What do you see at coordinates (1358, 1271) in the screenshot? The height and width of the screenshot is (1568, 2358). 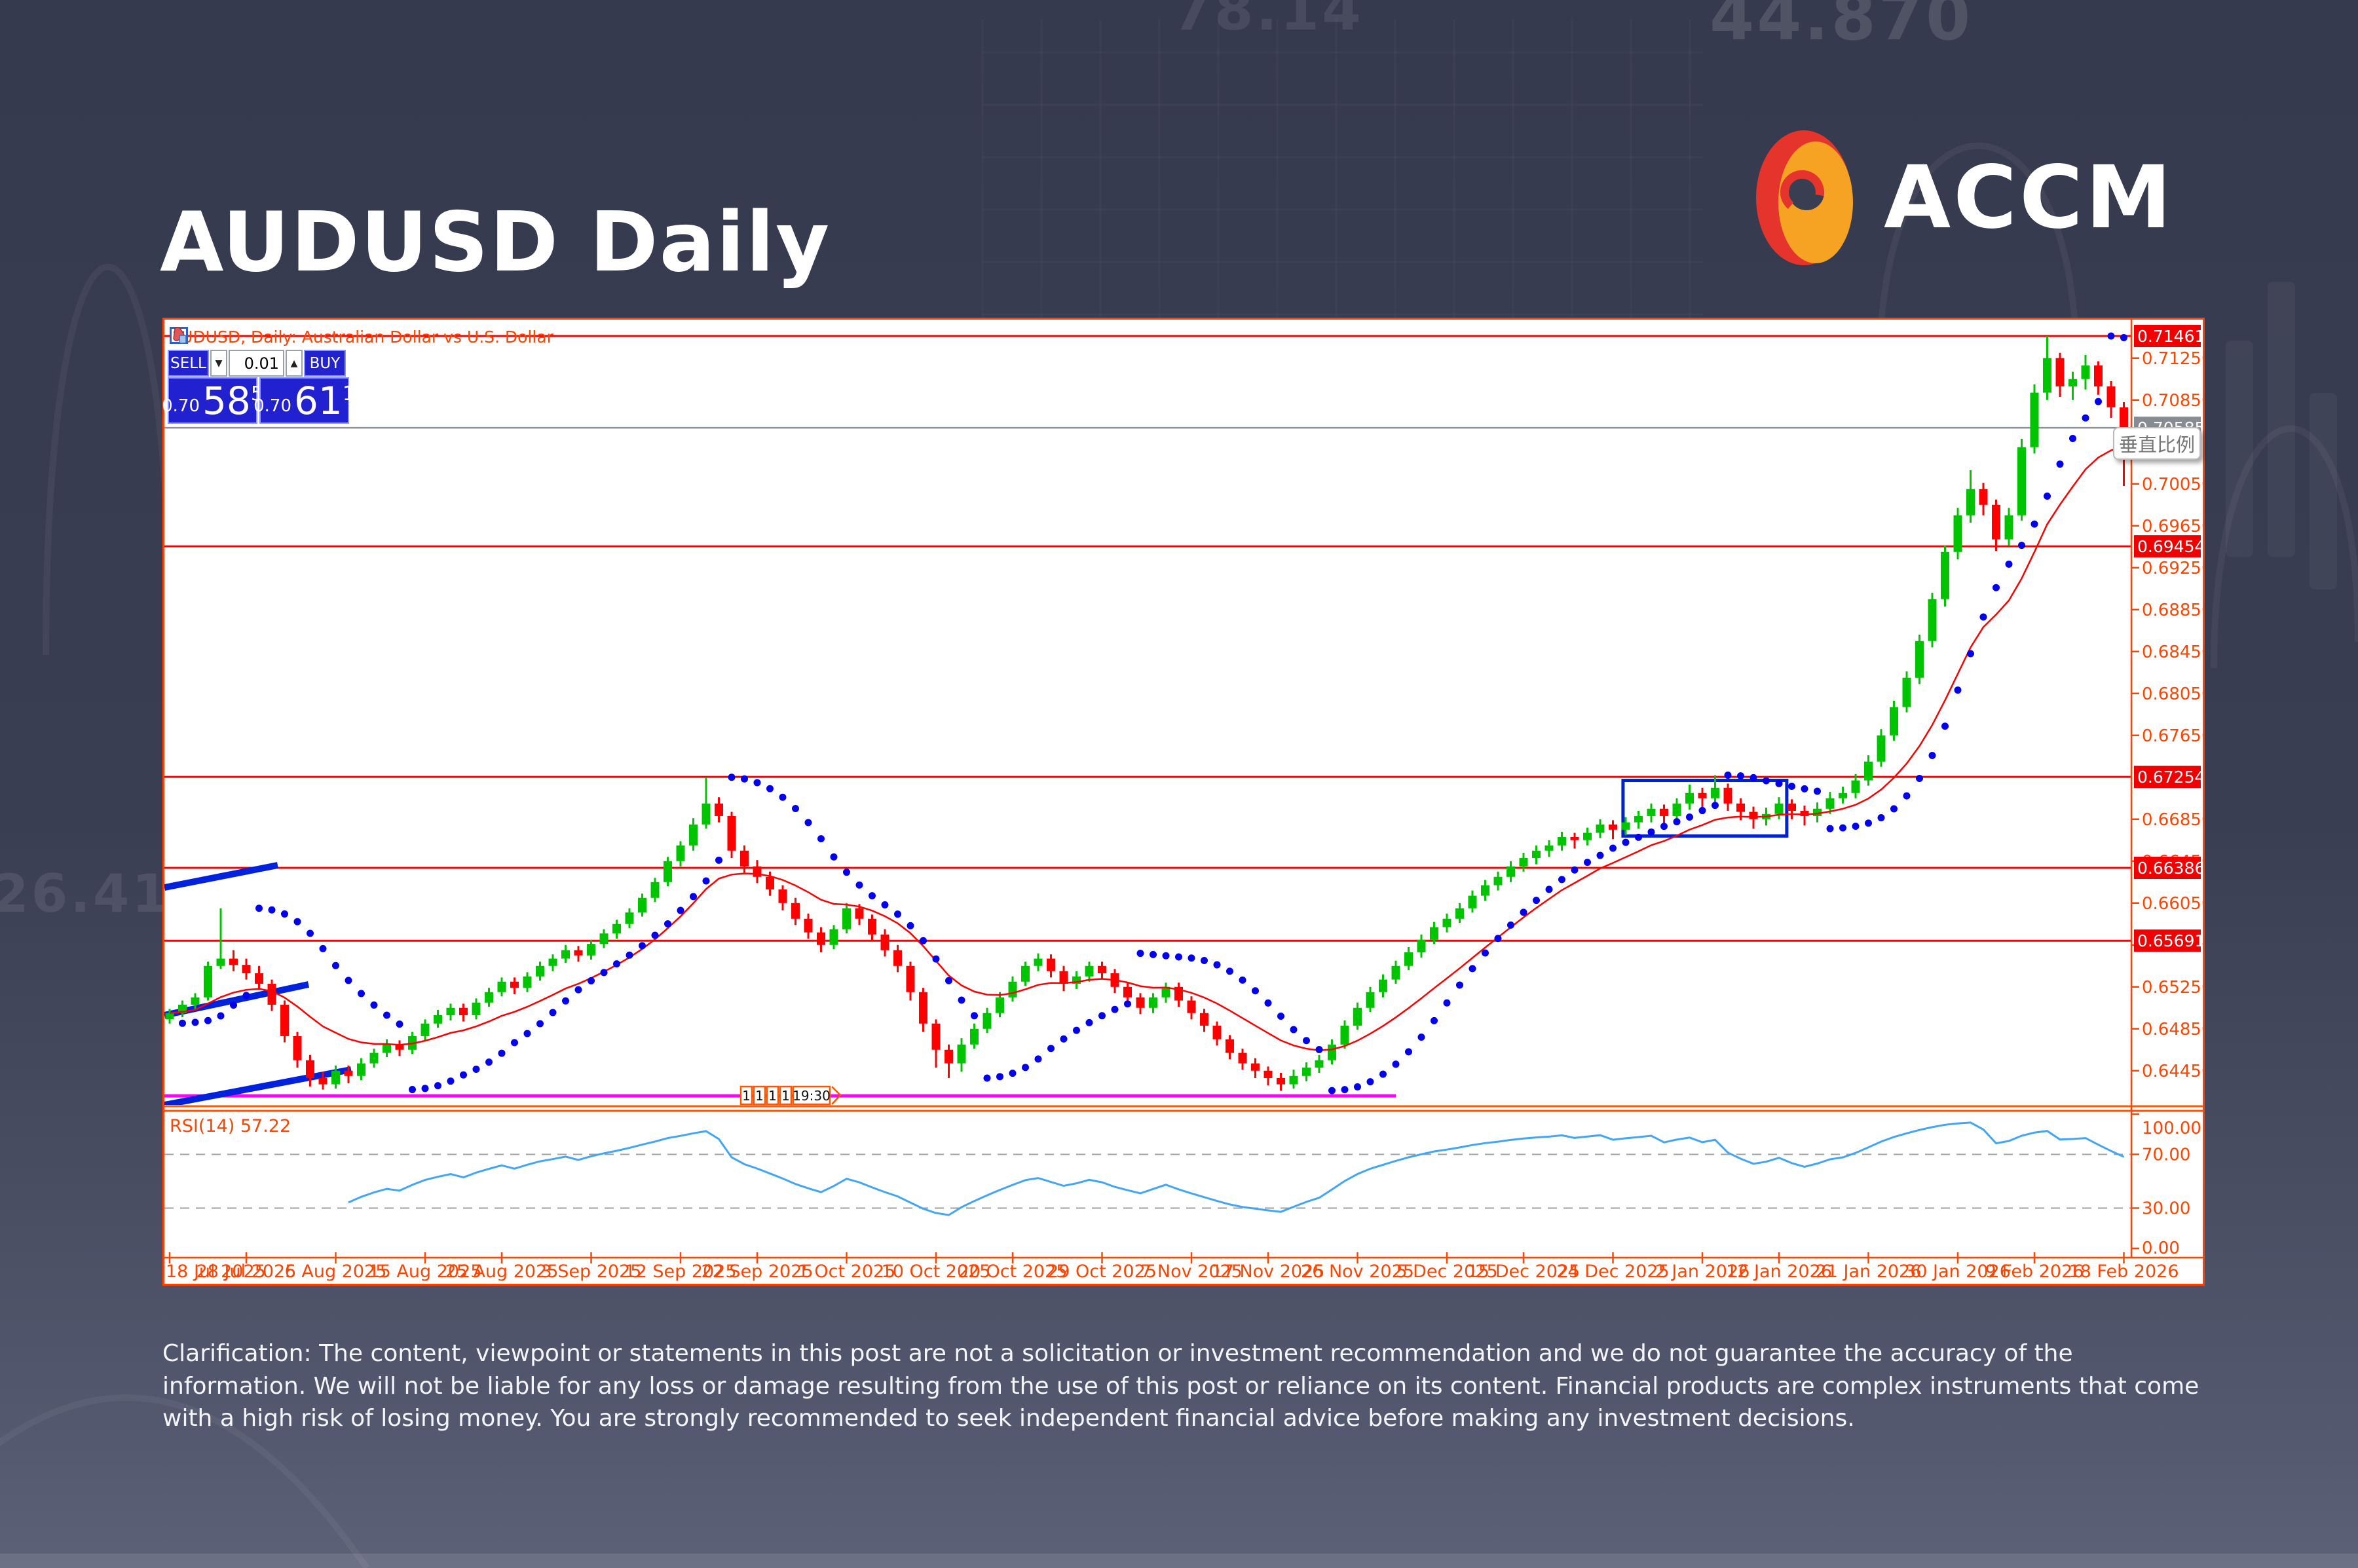 I see `svg-text: 26 Nov 2025` at bounding box center [1358, 1271].